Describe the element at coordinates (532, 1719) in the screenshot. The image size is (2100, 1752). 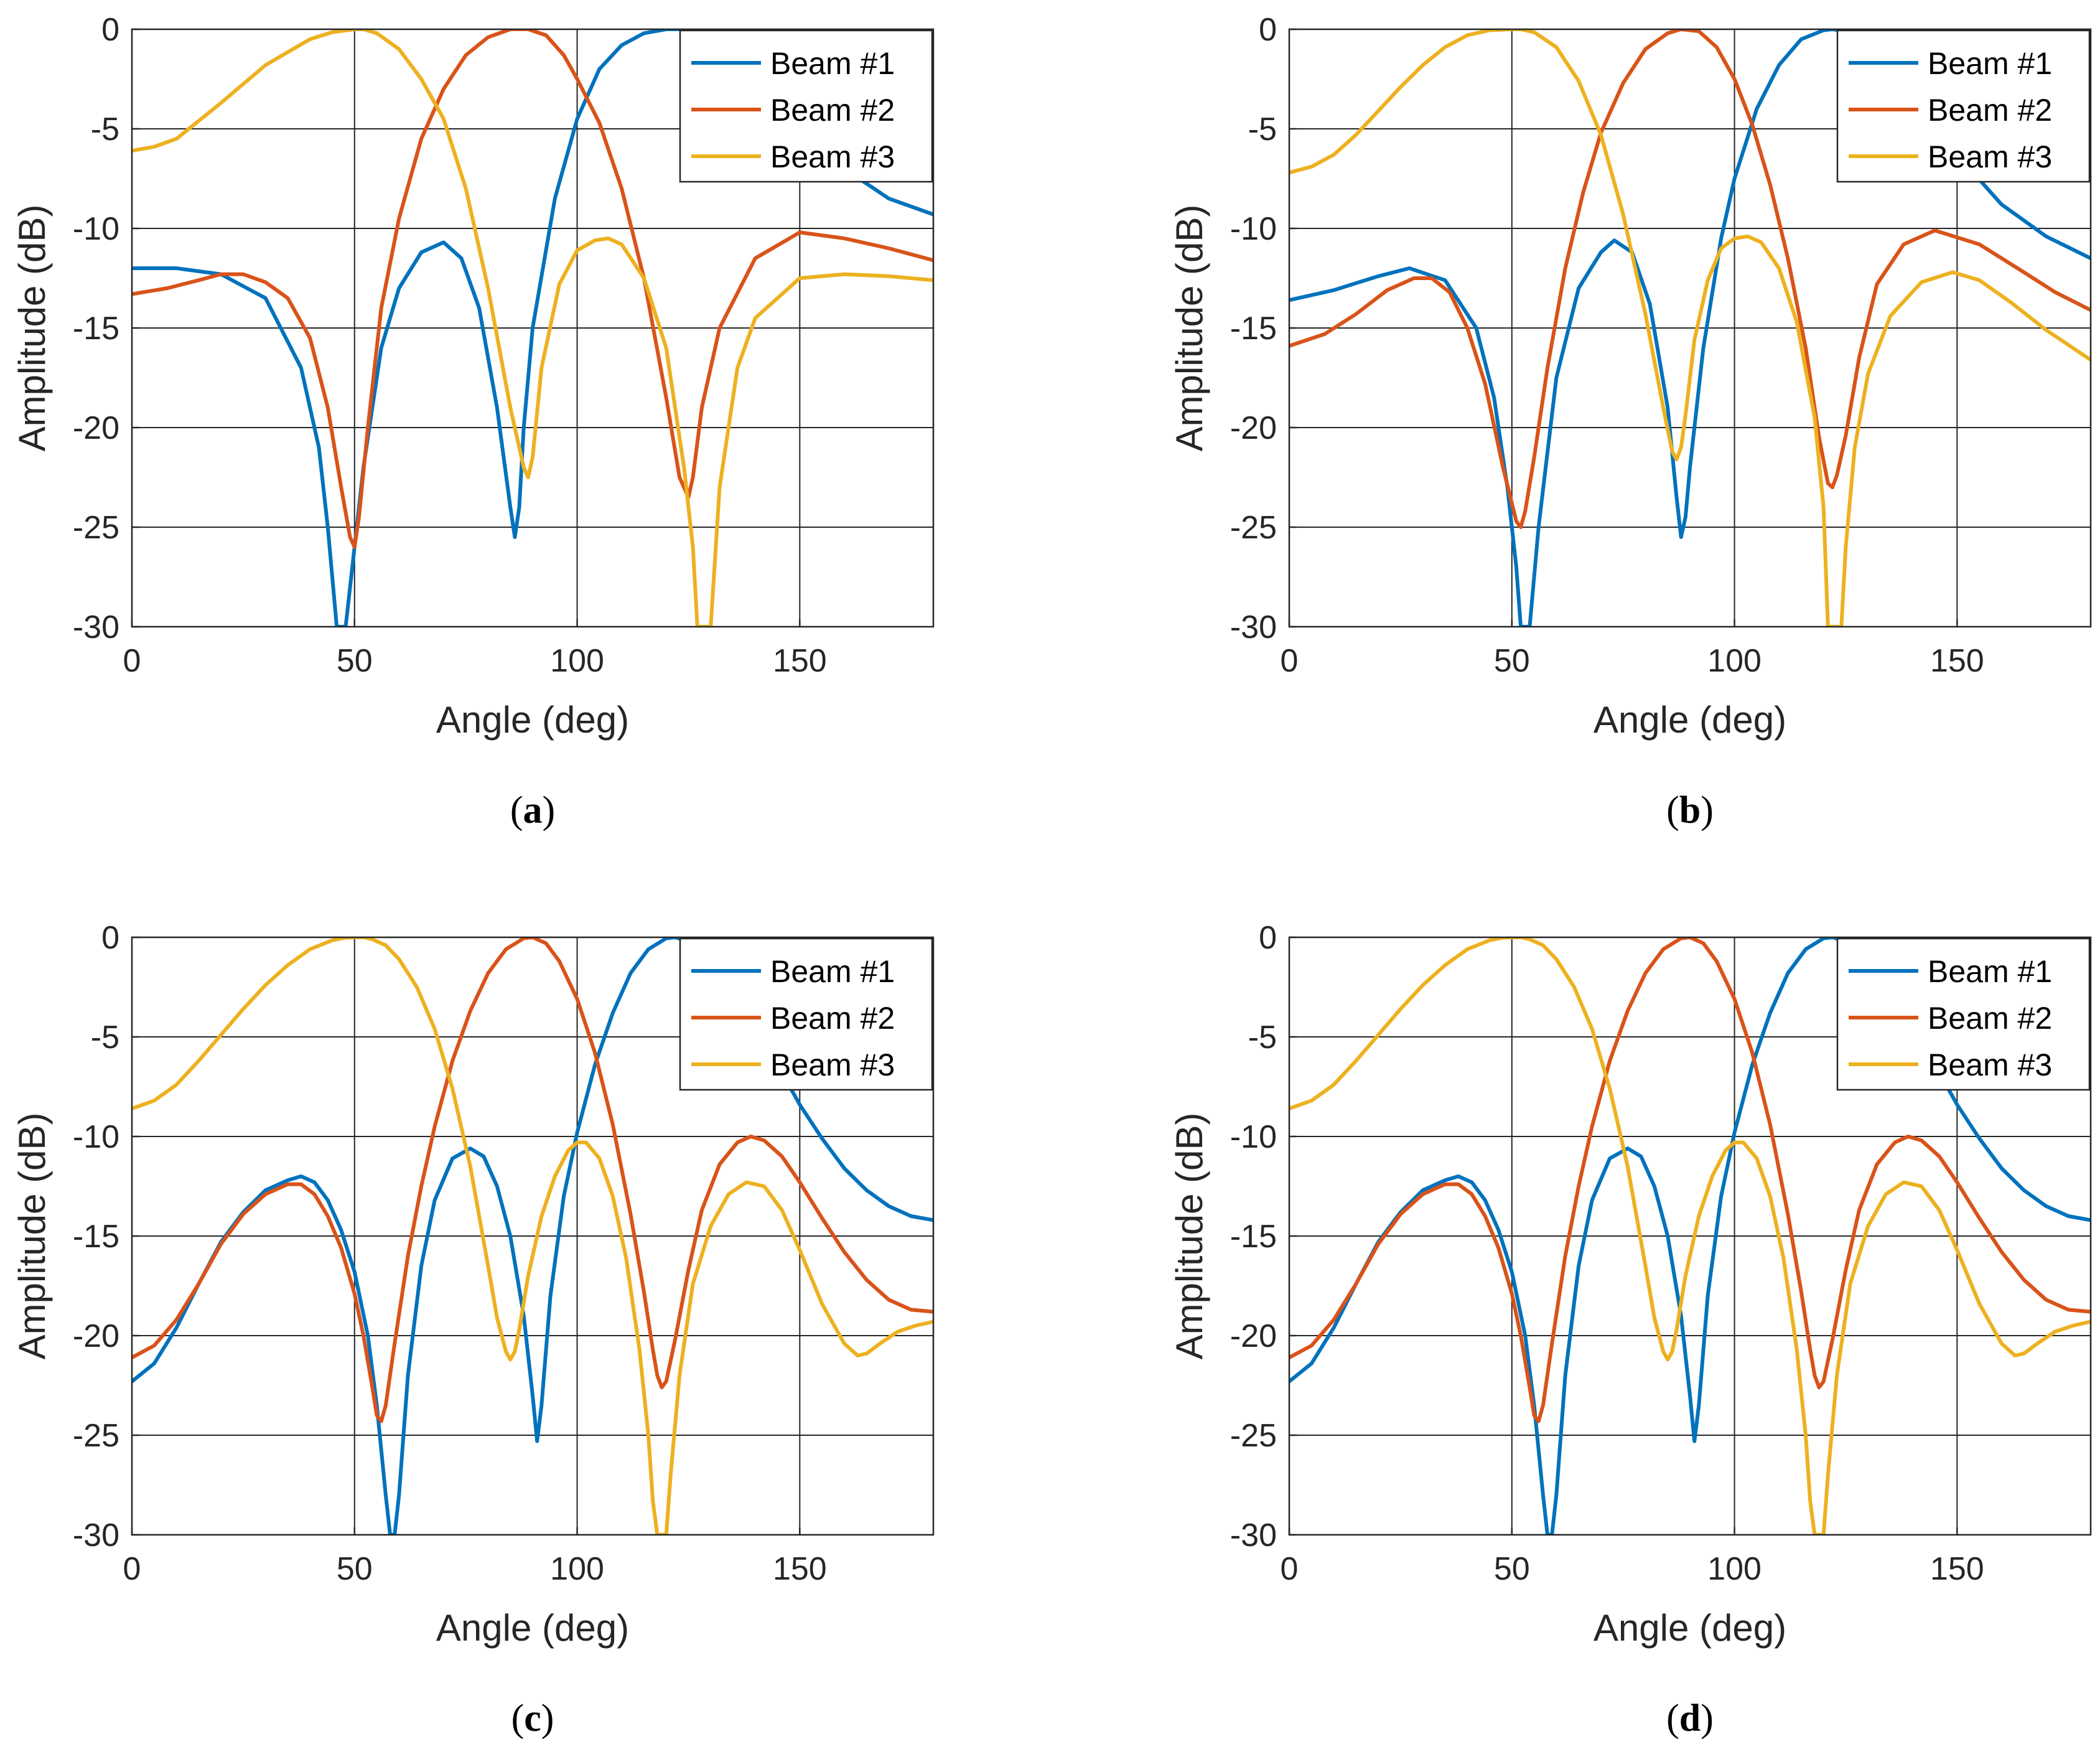
I see `panel-caption: (c)` at that location.